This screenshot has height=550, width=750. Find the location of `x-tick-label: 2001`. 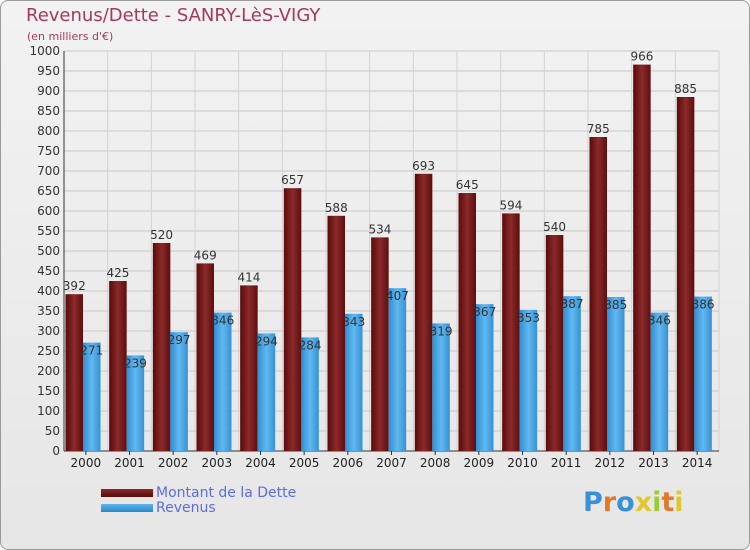

x-tick-label: 2001 is located at coordinates (129, 463).